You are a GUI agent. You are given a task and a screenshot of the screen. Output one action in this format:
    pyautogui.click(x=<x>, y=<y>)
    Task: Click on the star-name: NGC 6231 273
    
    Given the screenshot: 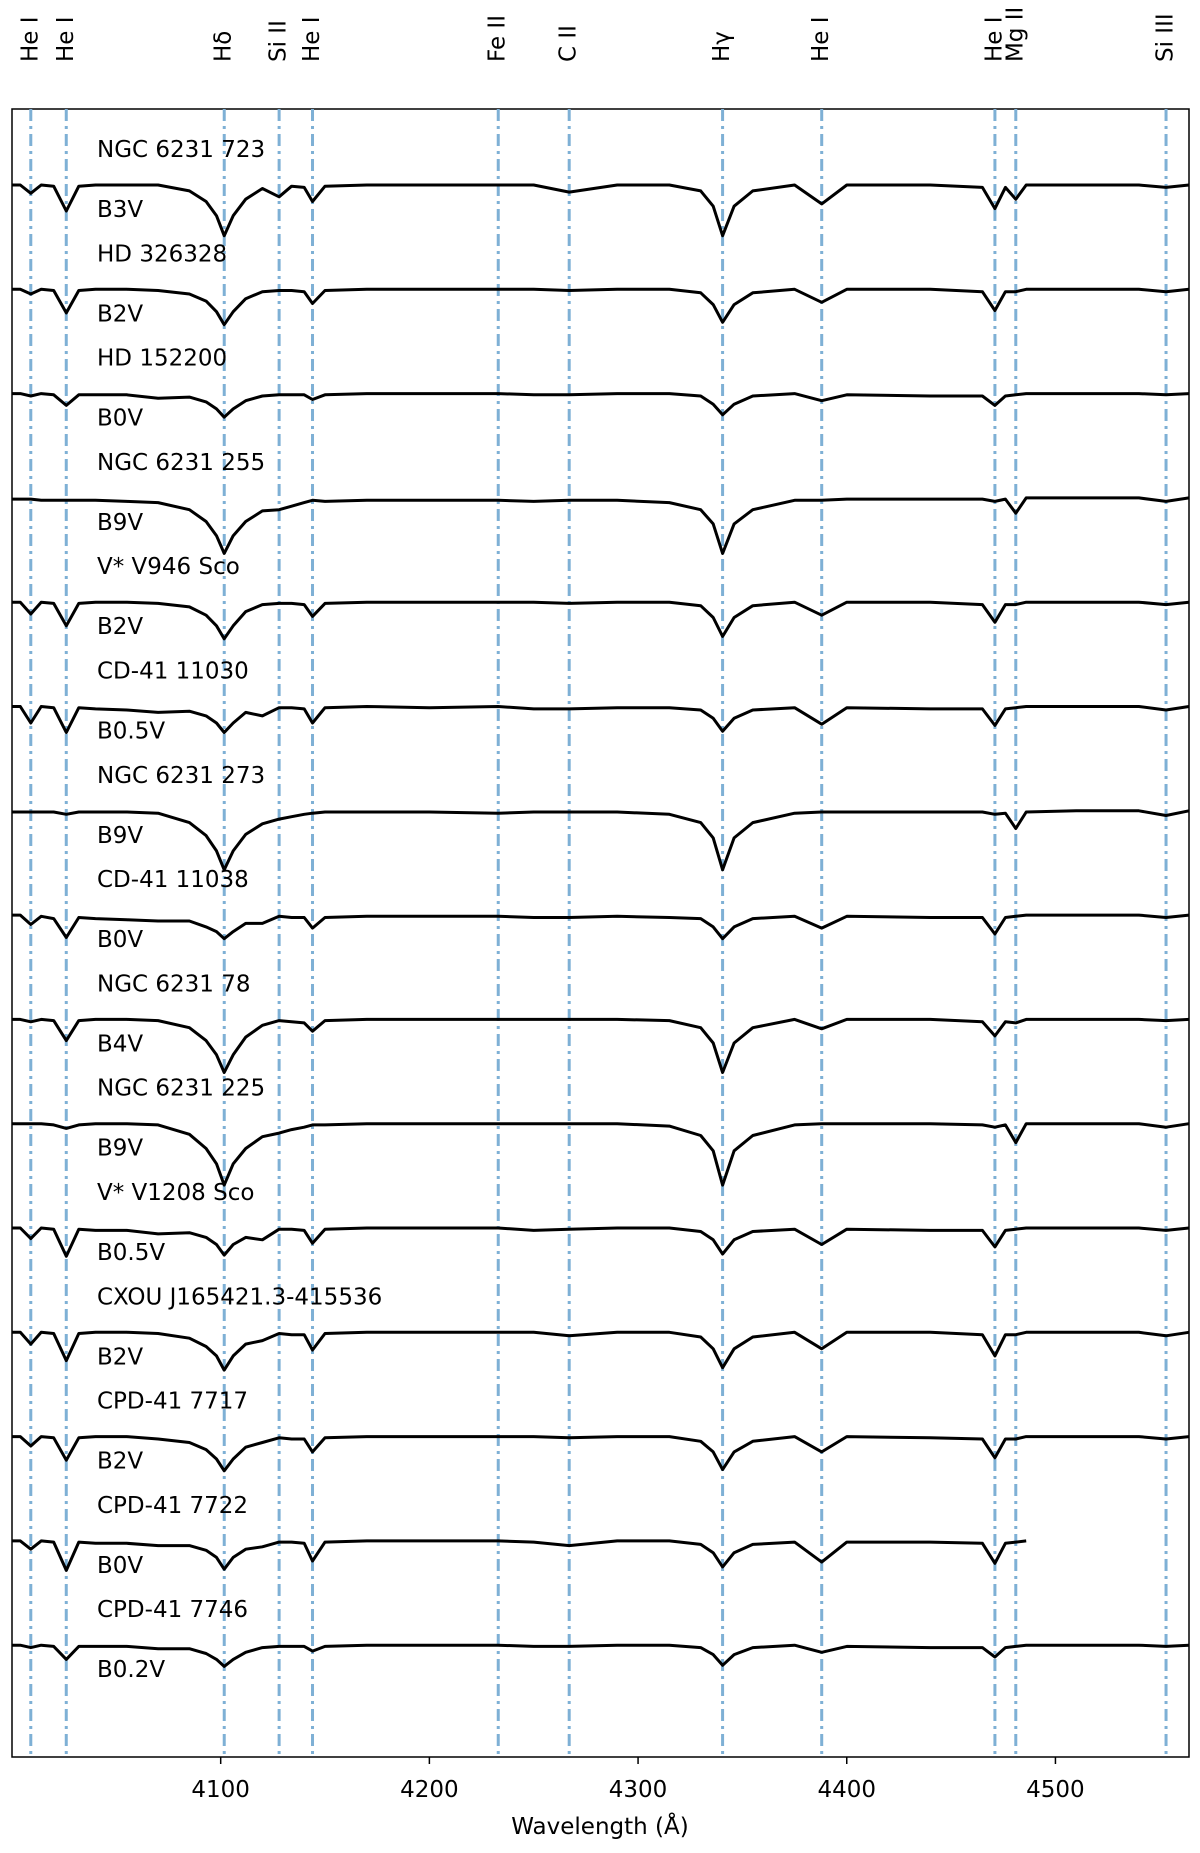 What is the action you would take?
    pyautogui.click(x=181, y=776)
    